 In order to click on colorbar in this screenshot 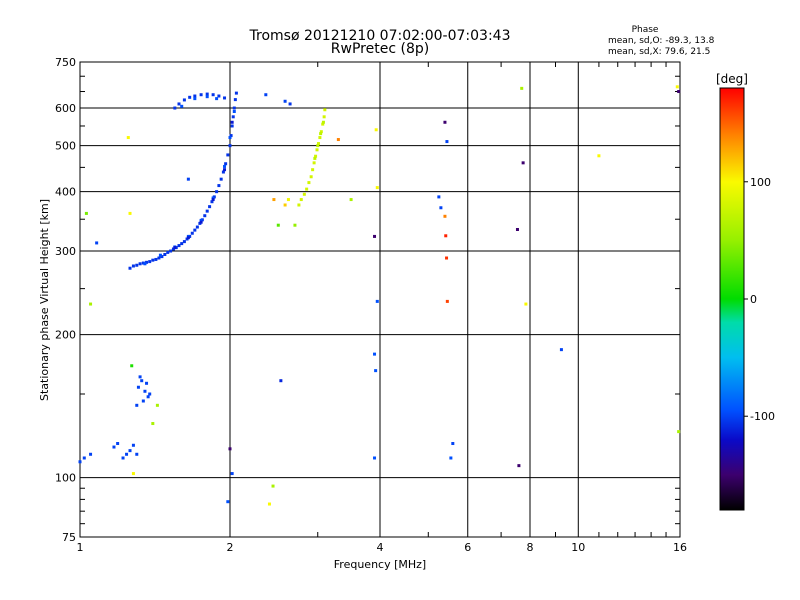, I will do `click(732, 299)`.